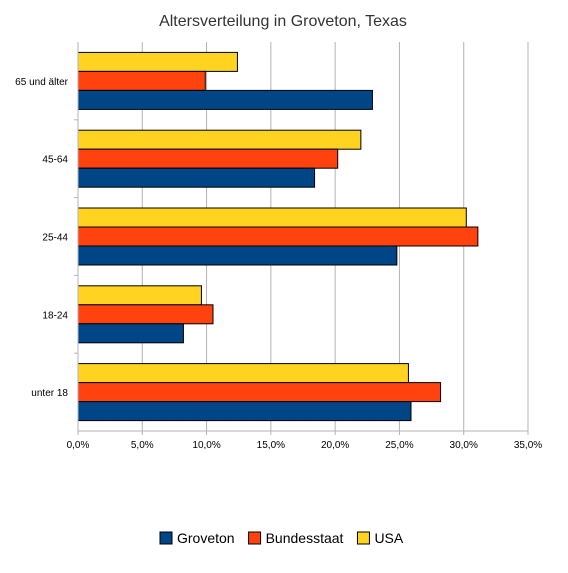  Describe the element at coordinates (388, 538) in the screenshot. I see `legend-label-usa: USA` at that location.